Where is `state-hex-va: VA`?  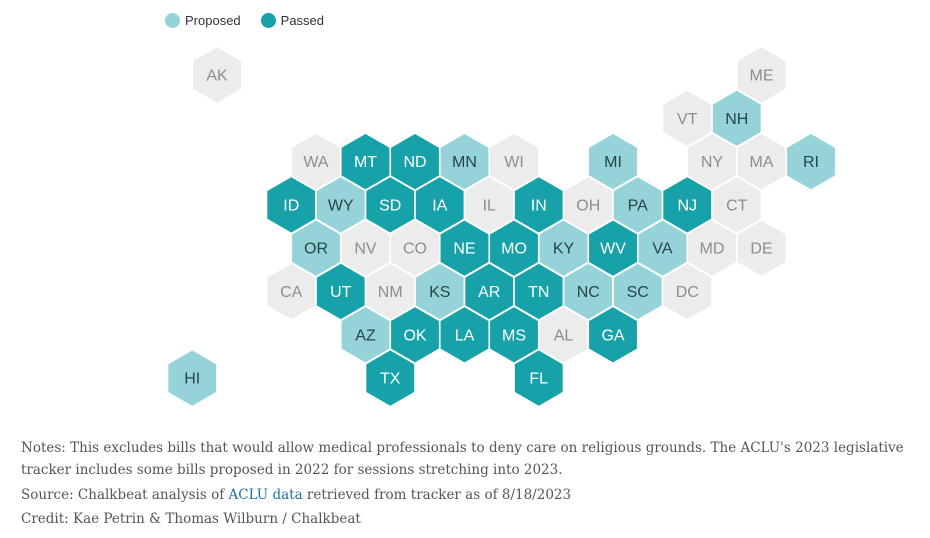 state-hex-va: VA is located at coordinates (662, 248).